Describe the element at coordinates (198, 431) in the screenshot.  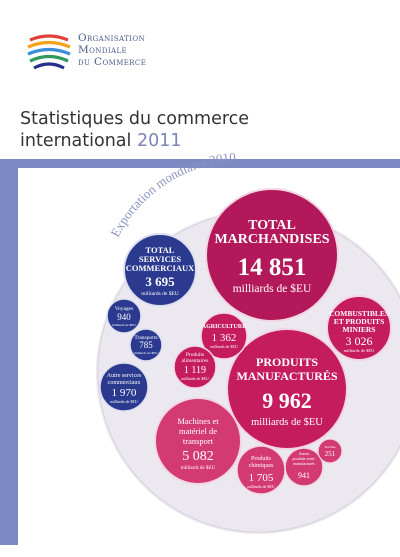
I see `machinery-label-2: matériel de` at that location.